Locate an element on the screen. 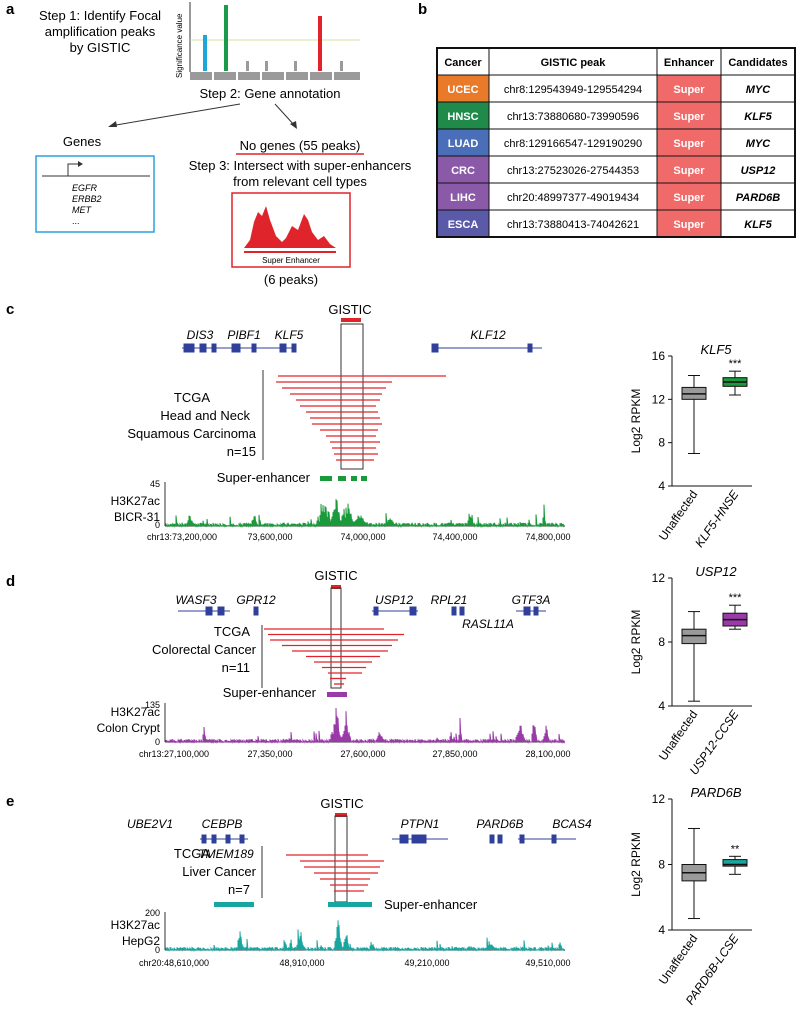  gene-models-e is located at coordinates (388, 839).